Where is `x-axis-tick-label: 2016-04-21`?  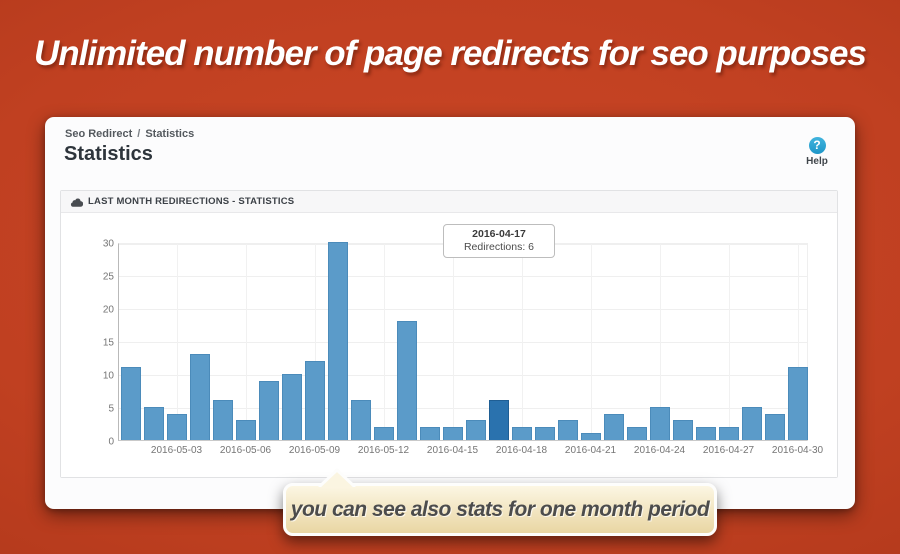
x-axis-tick-label: 2016-04-21 is located at coordinates (590, 450).